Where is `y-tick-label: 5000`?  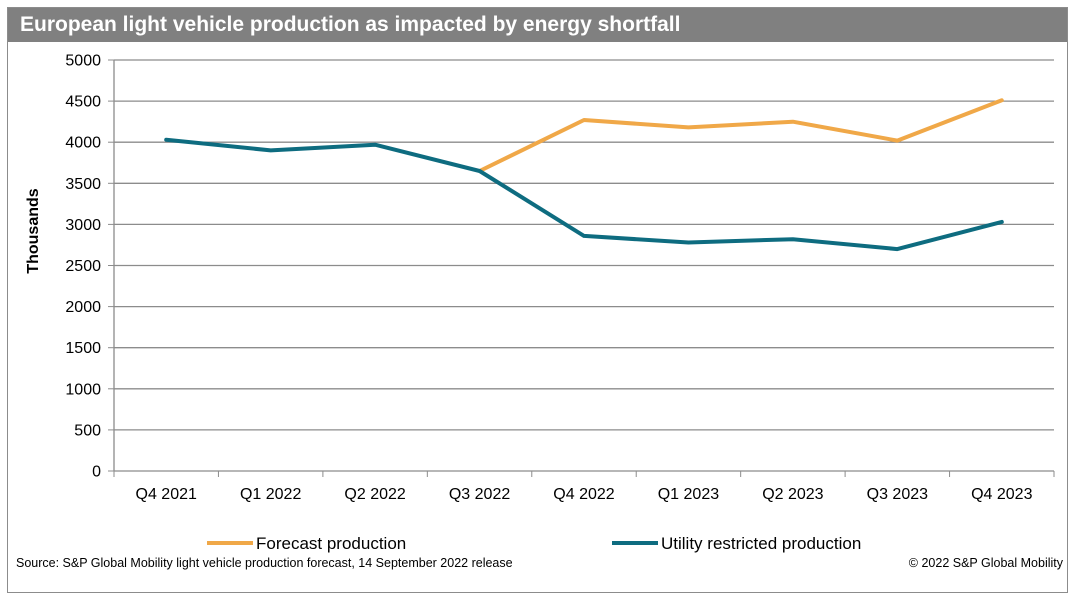 y-tick-label: 5000 is located at coordinates (83, 61).